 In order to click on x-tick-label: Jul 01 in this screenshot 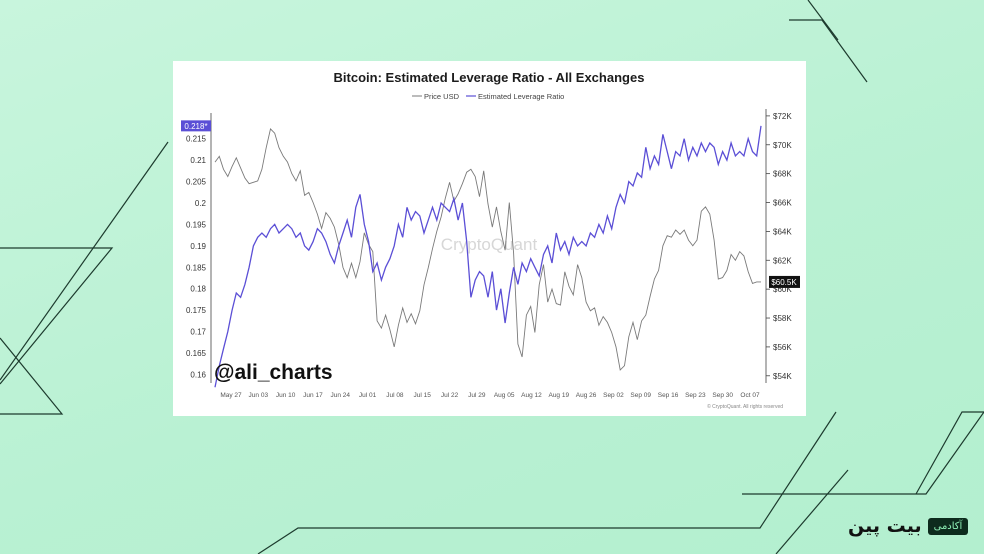, I will do `click(368, 395)`.